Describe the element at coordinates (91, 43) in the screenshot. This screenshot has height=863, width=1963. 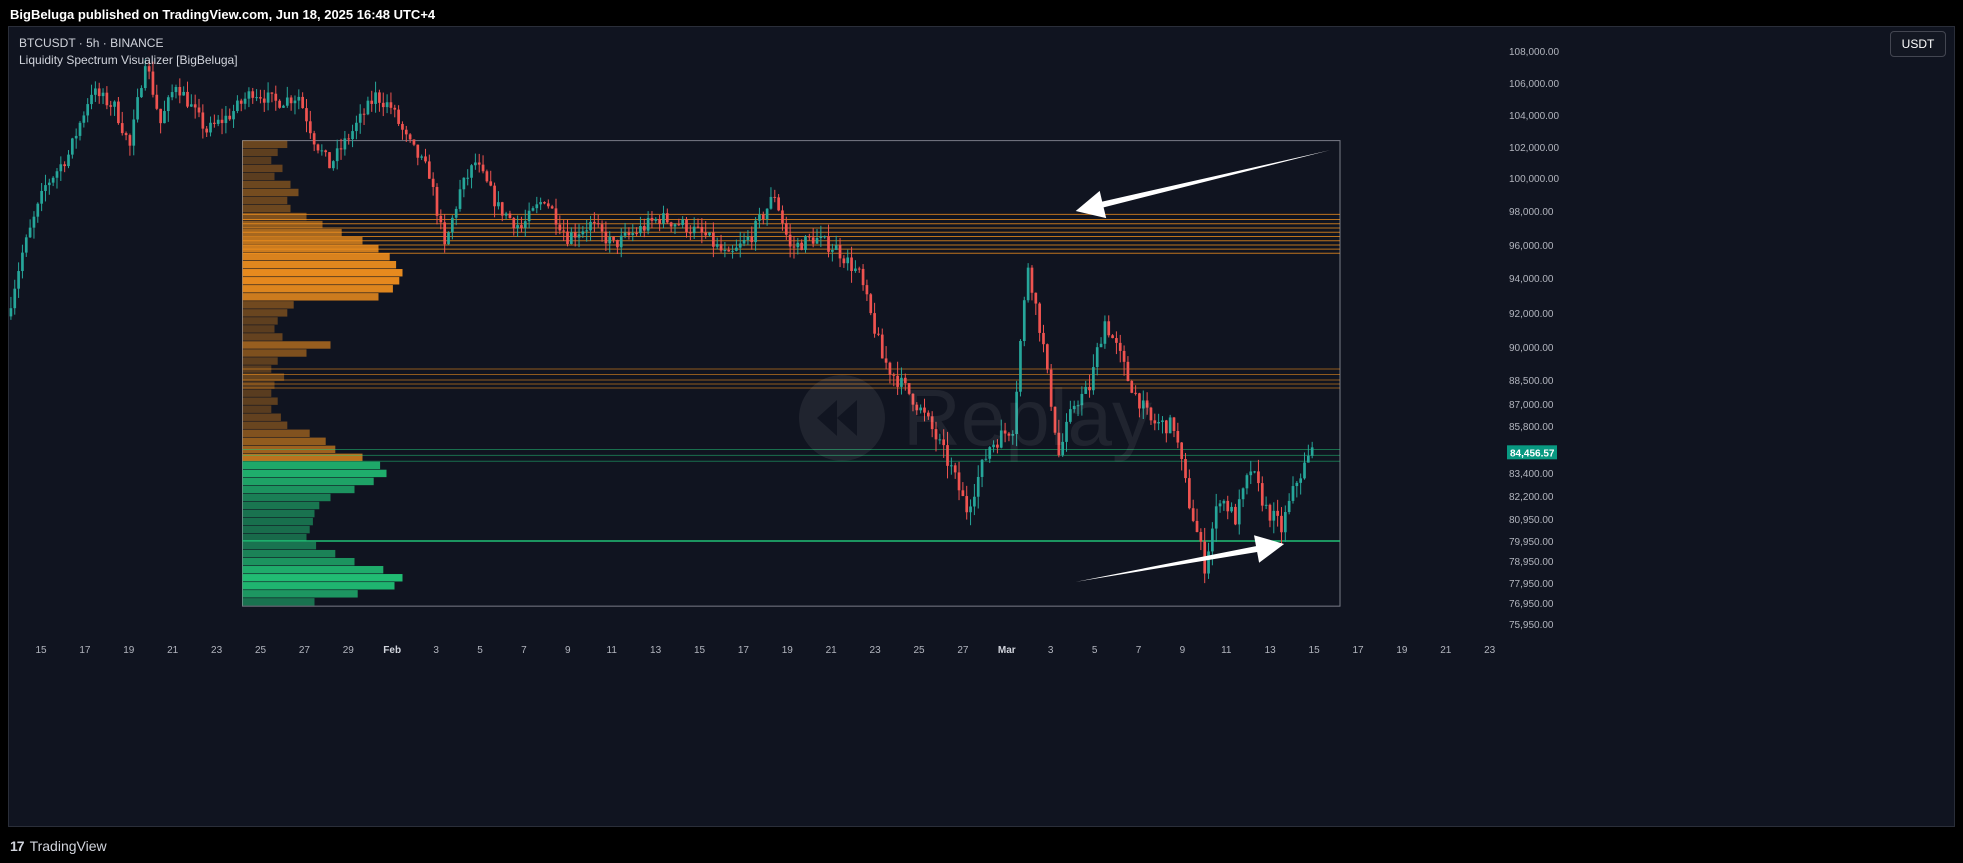
I see `symbol-legend: BTCUSDT · 5h · BINANCE` at that location.